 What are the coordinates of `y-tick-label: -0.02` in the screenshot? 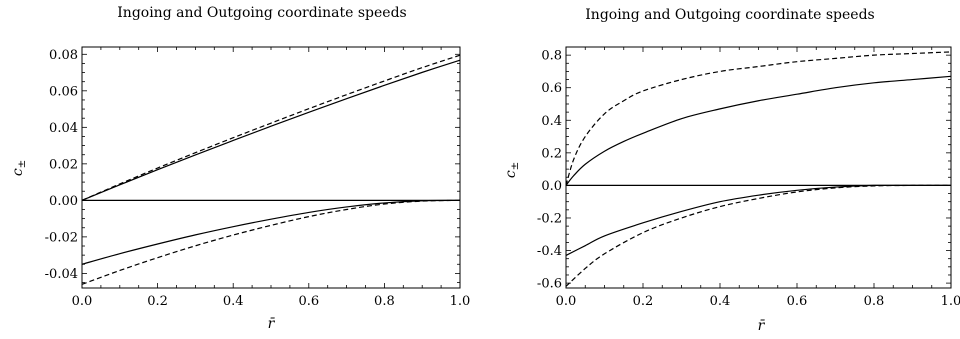 It's located at (61, 237).